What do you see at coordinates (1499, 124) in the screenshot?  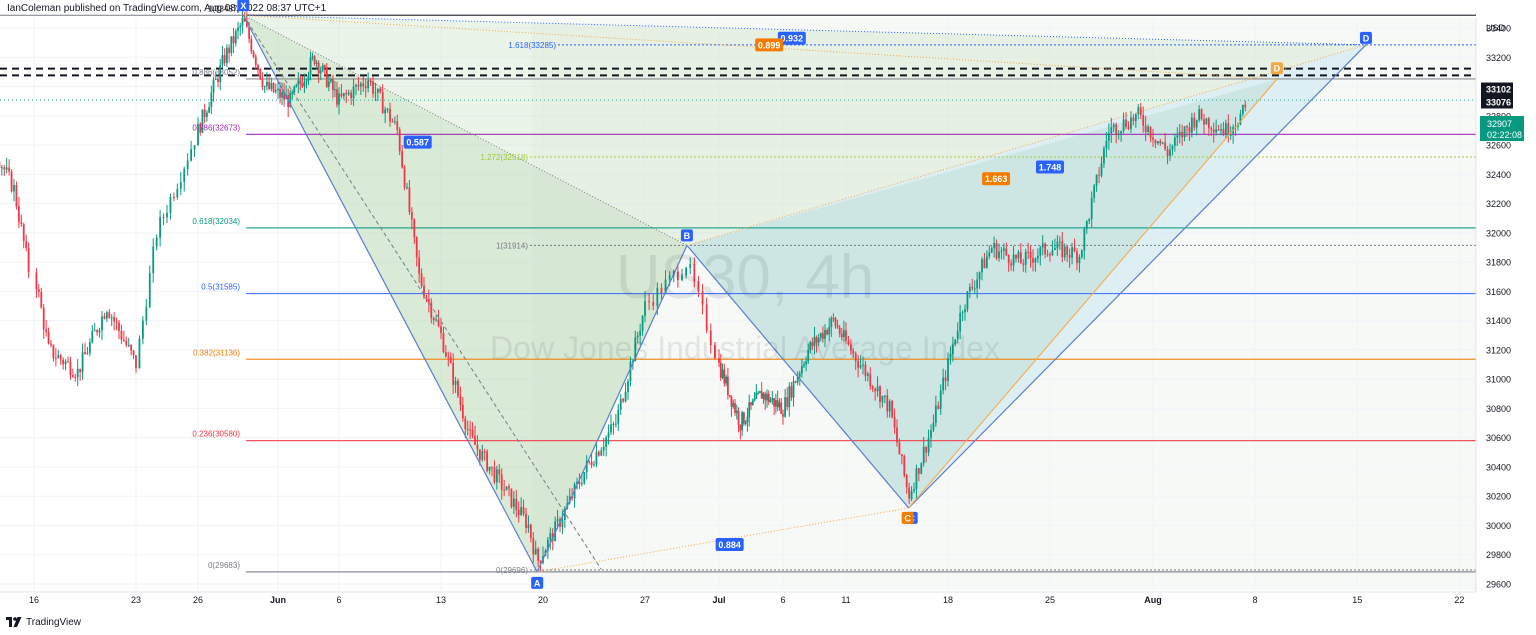 I see `last-price-value: 32907` at bounding box center [1499, 124].